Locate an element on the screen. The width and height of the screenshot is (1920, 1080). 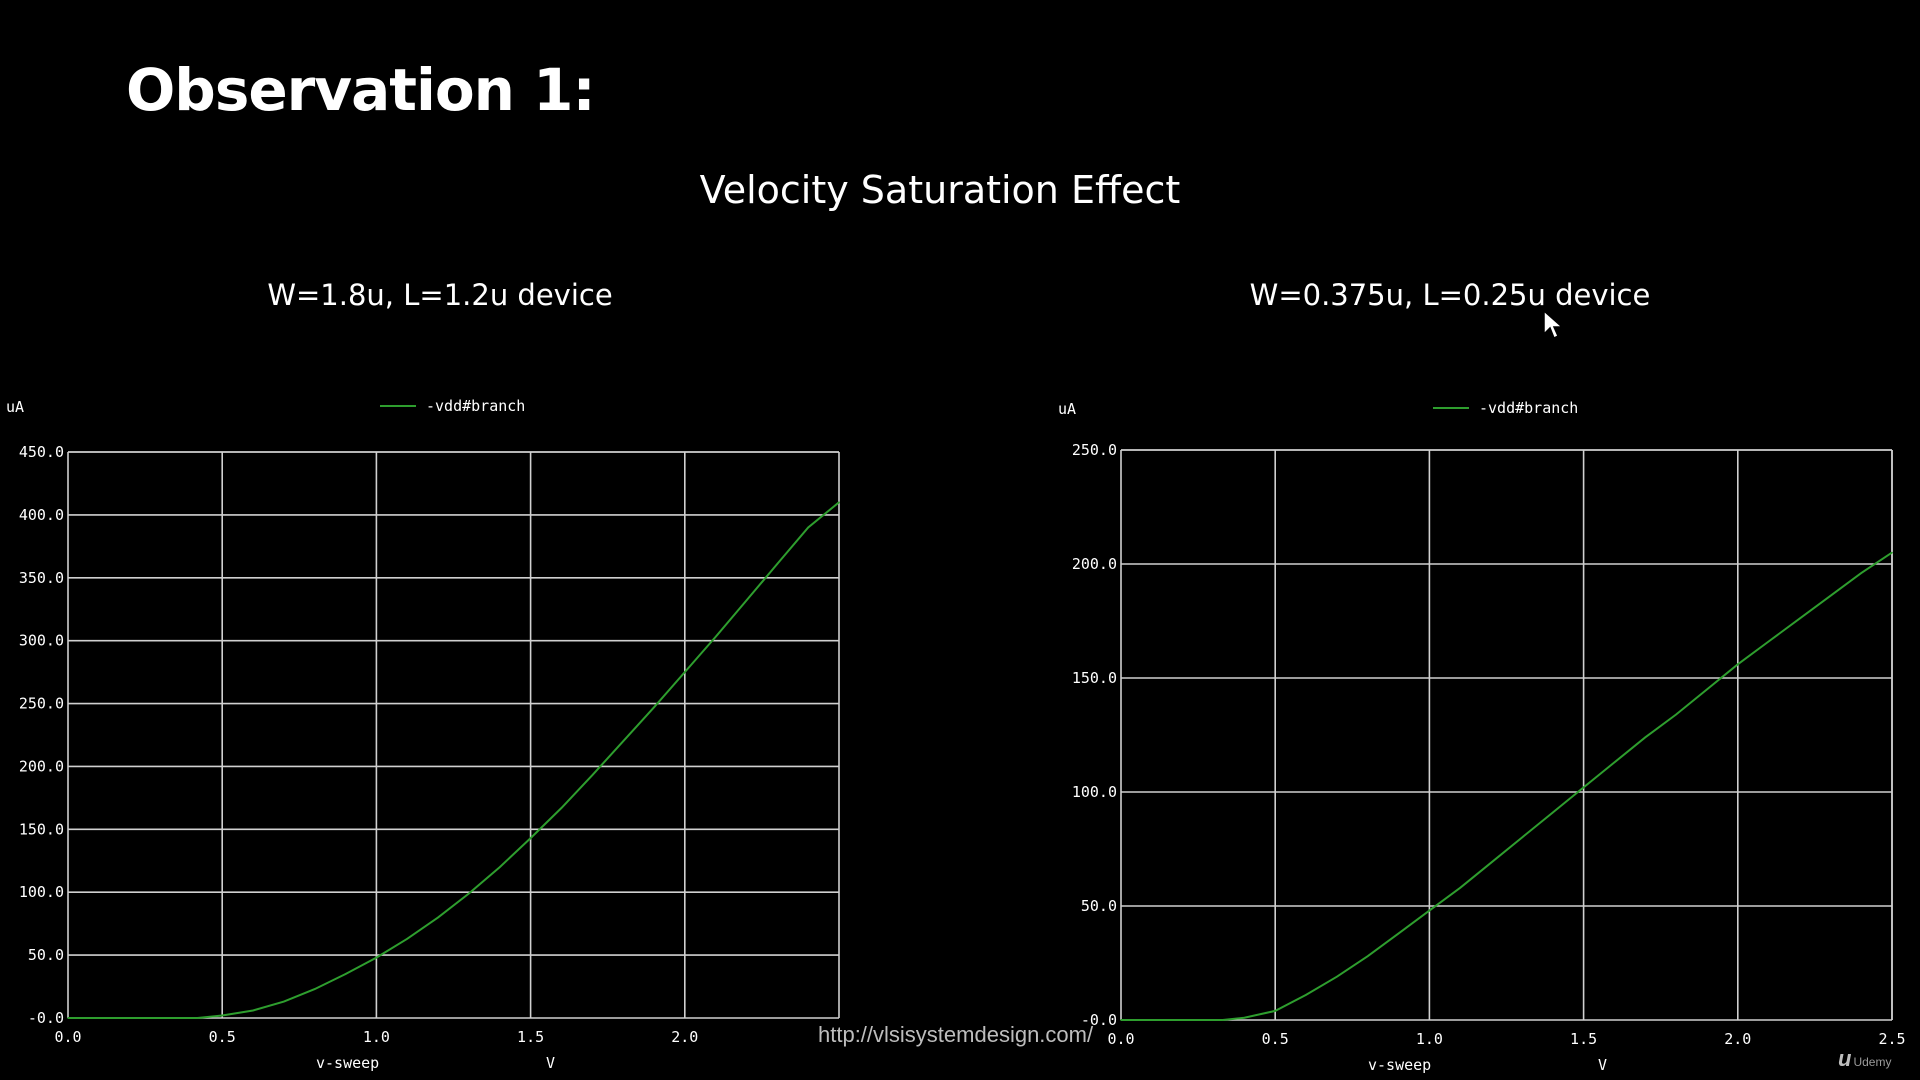
slide-subtitle: Velocity Saturation Effect is located at coordinates (940, 190).